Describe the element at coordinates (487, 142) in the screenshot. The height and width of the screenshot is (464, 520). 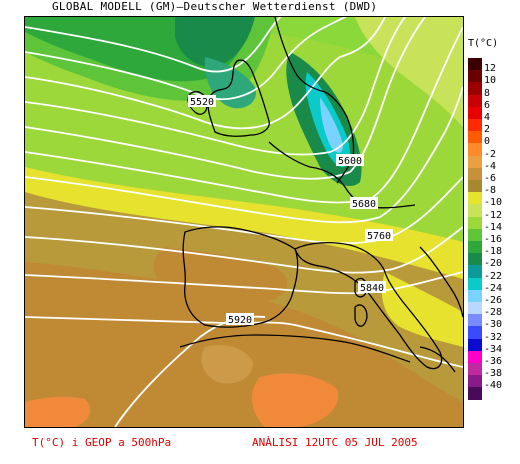
I see `legend-tick-label: 0` at that location.